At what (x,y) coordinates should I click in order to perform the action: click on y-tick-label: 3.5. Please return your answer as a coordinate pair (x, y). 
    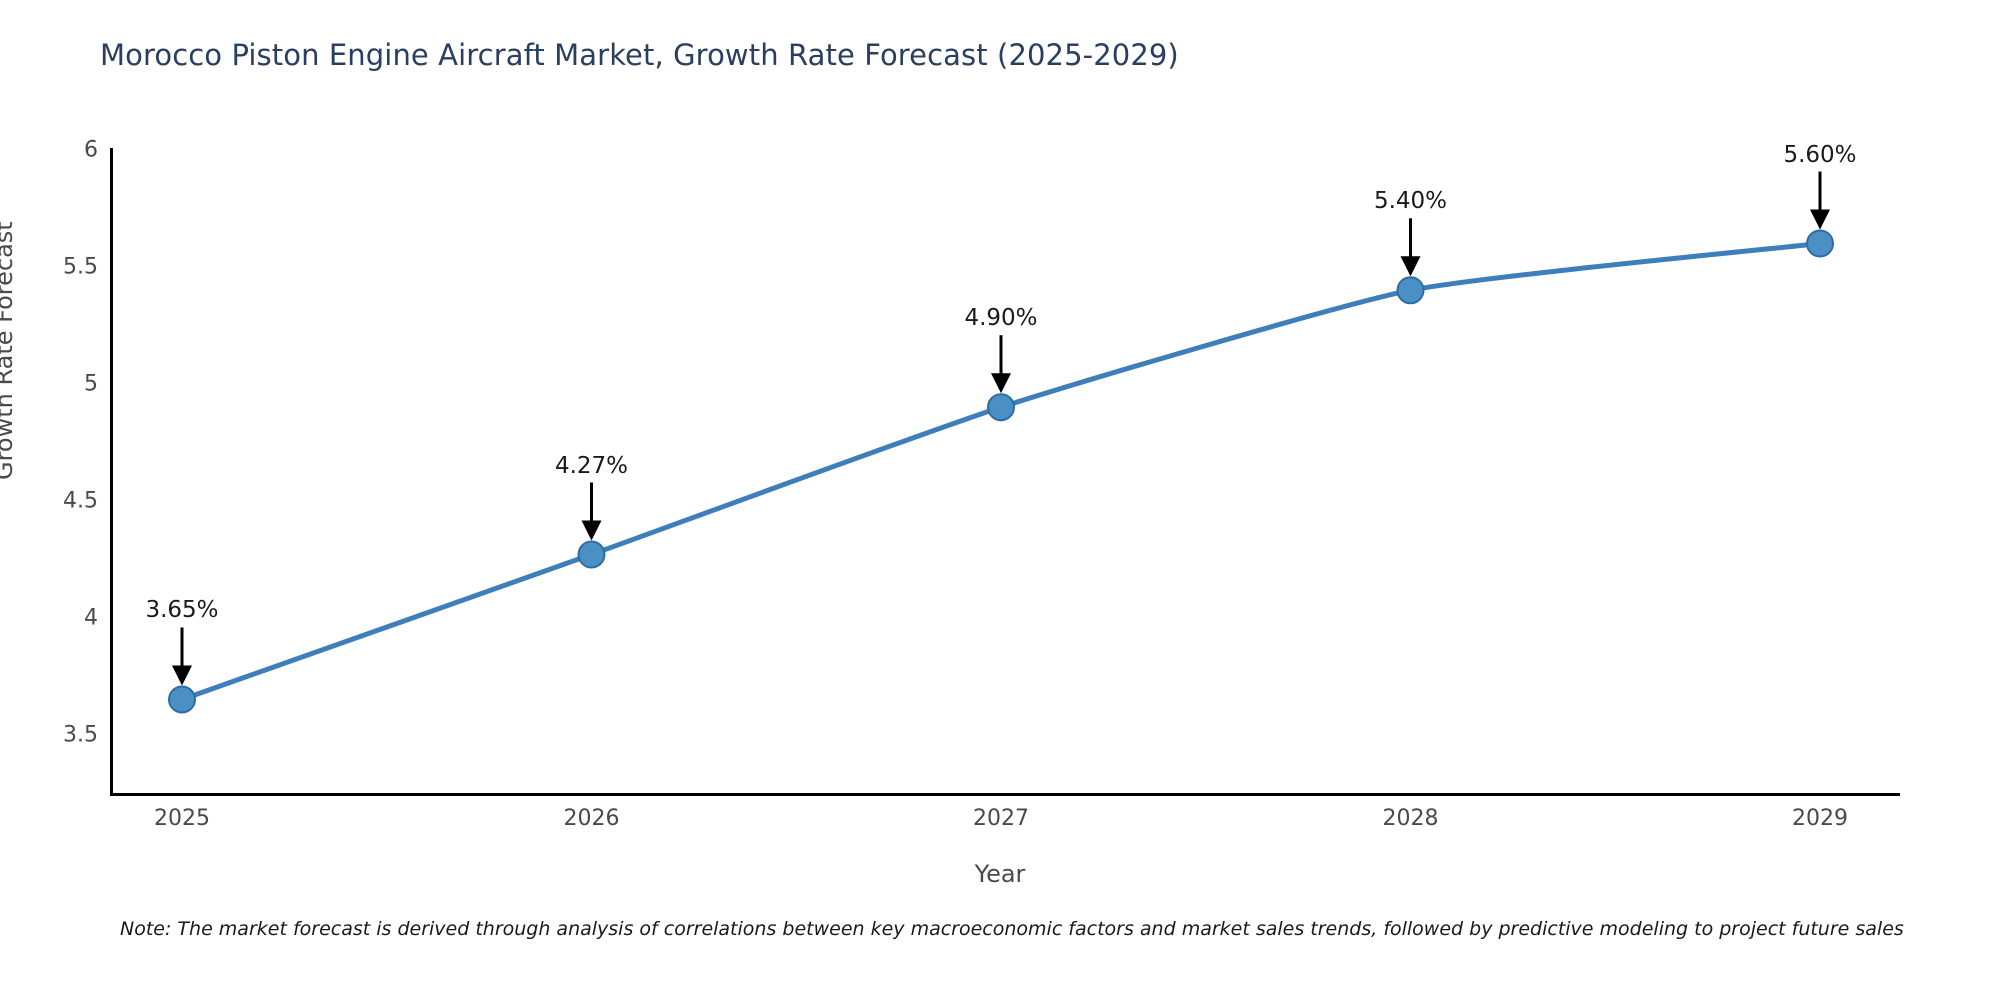
    Looking at the image, I should click on (80, 735).